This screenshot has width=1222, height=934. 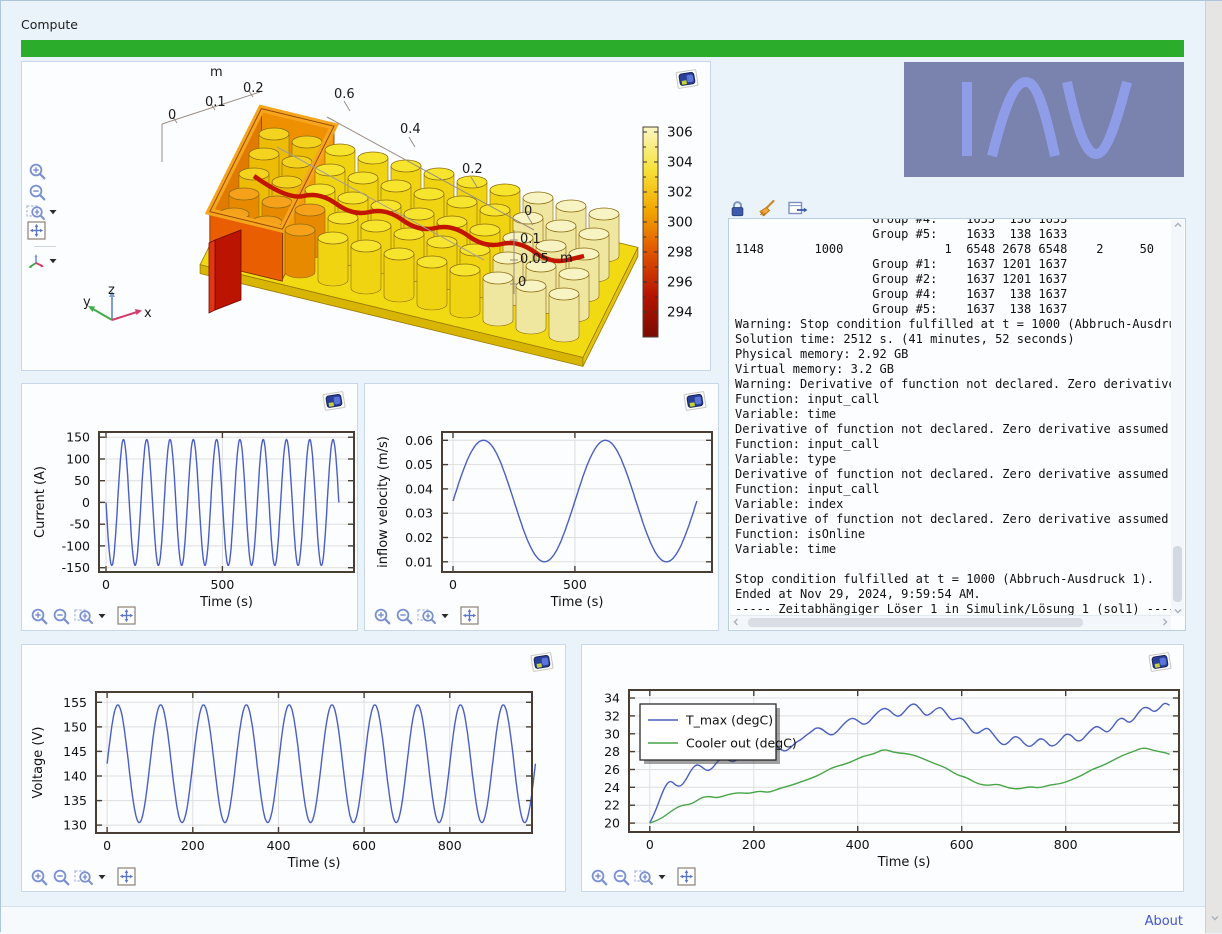 I want to click on svg-text: Time (s), so click(x=226, y=602).